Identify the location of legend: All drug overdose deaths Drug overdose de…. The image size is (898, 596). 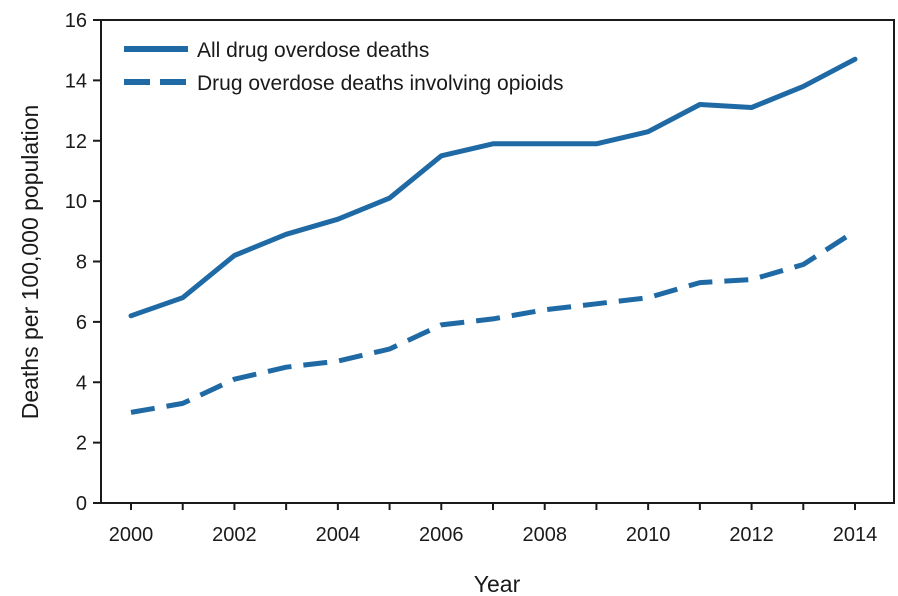
(344, 67).